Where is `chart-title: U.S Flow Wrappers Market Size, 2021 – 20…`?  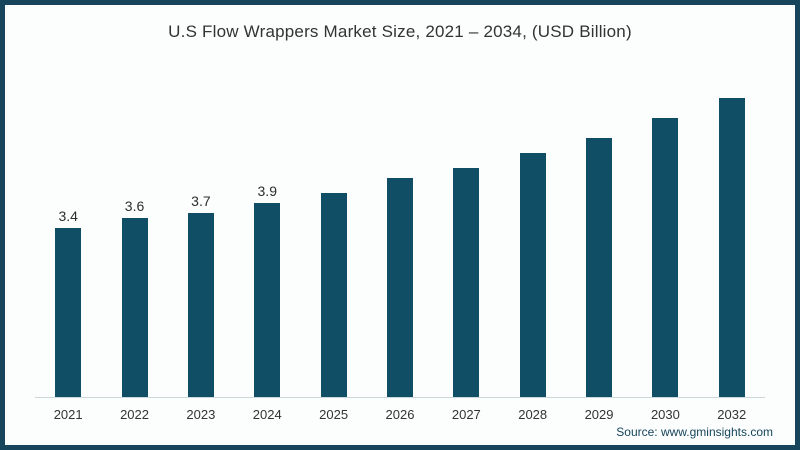 chart-title: U.S Flow Wrappers Market Size, 2021 – 20… is located at coordinates (400, 31).